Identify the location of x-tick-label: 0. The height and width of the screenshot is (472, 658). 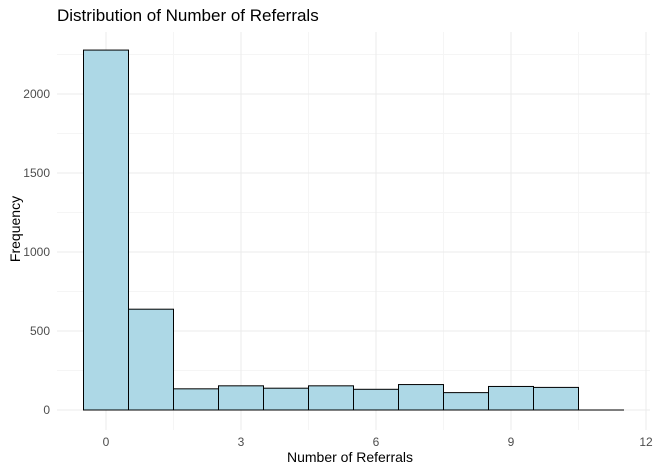
(106, 442).